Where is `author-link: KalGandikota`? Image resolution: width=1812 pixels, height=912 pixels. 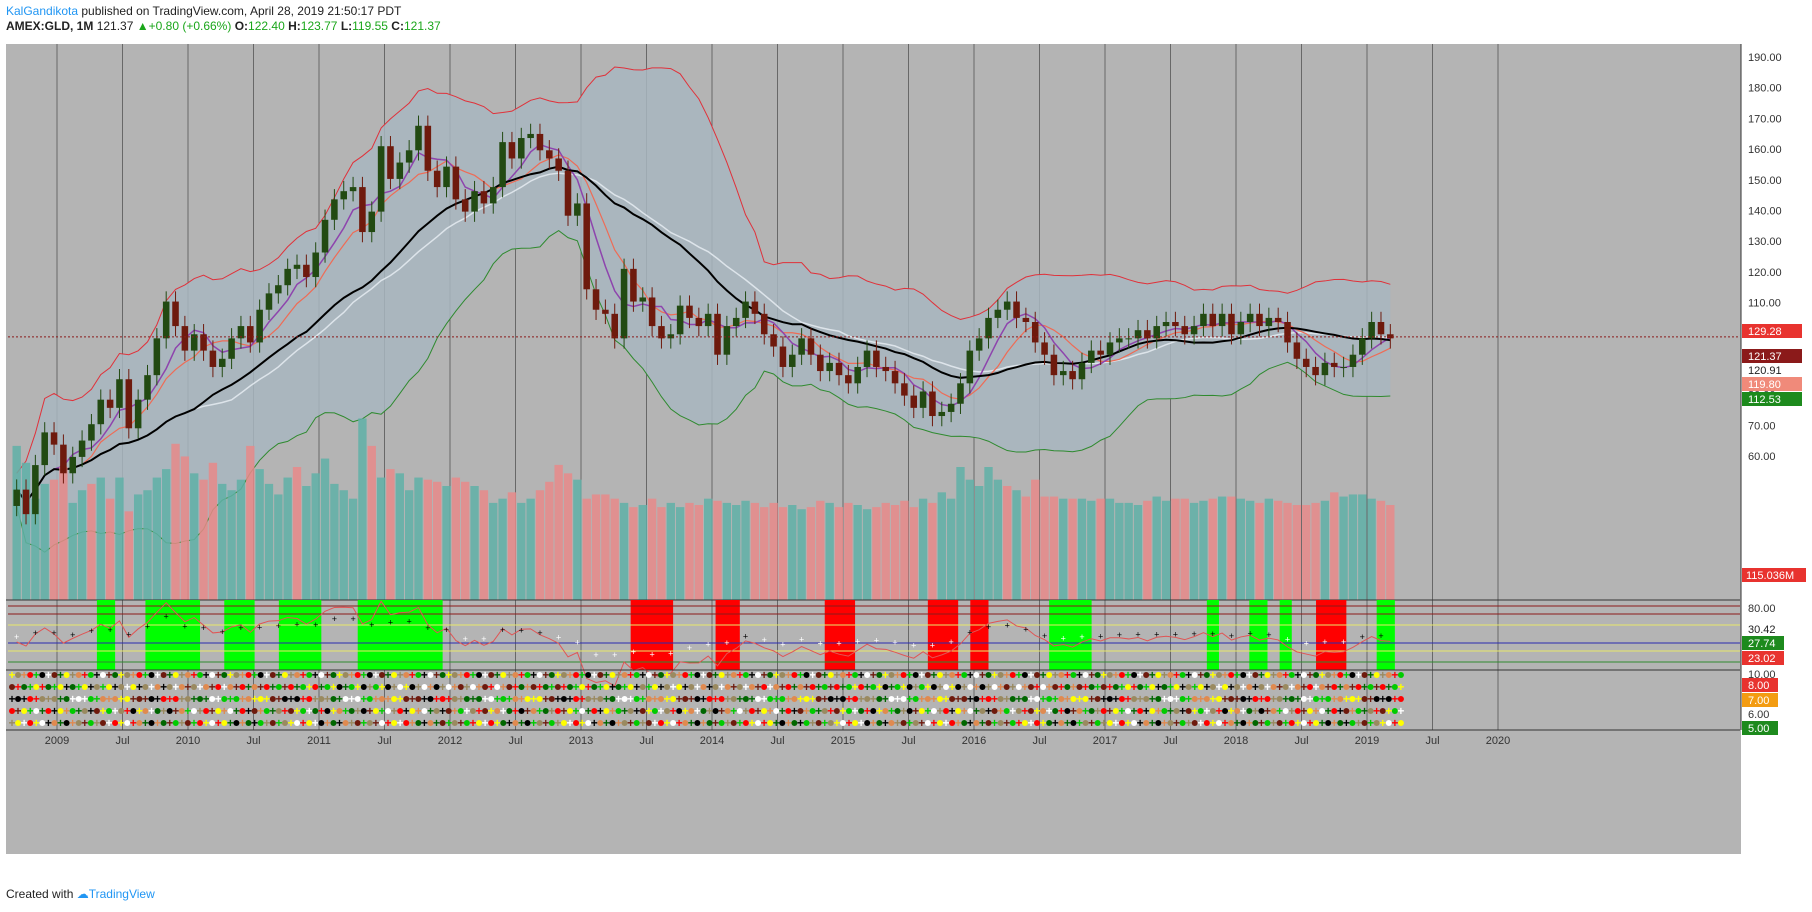 author-link: KalGandikota is located at coordinates (42, 11).